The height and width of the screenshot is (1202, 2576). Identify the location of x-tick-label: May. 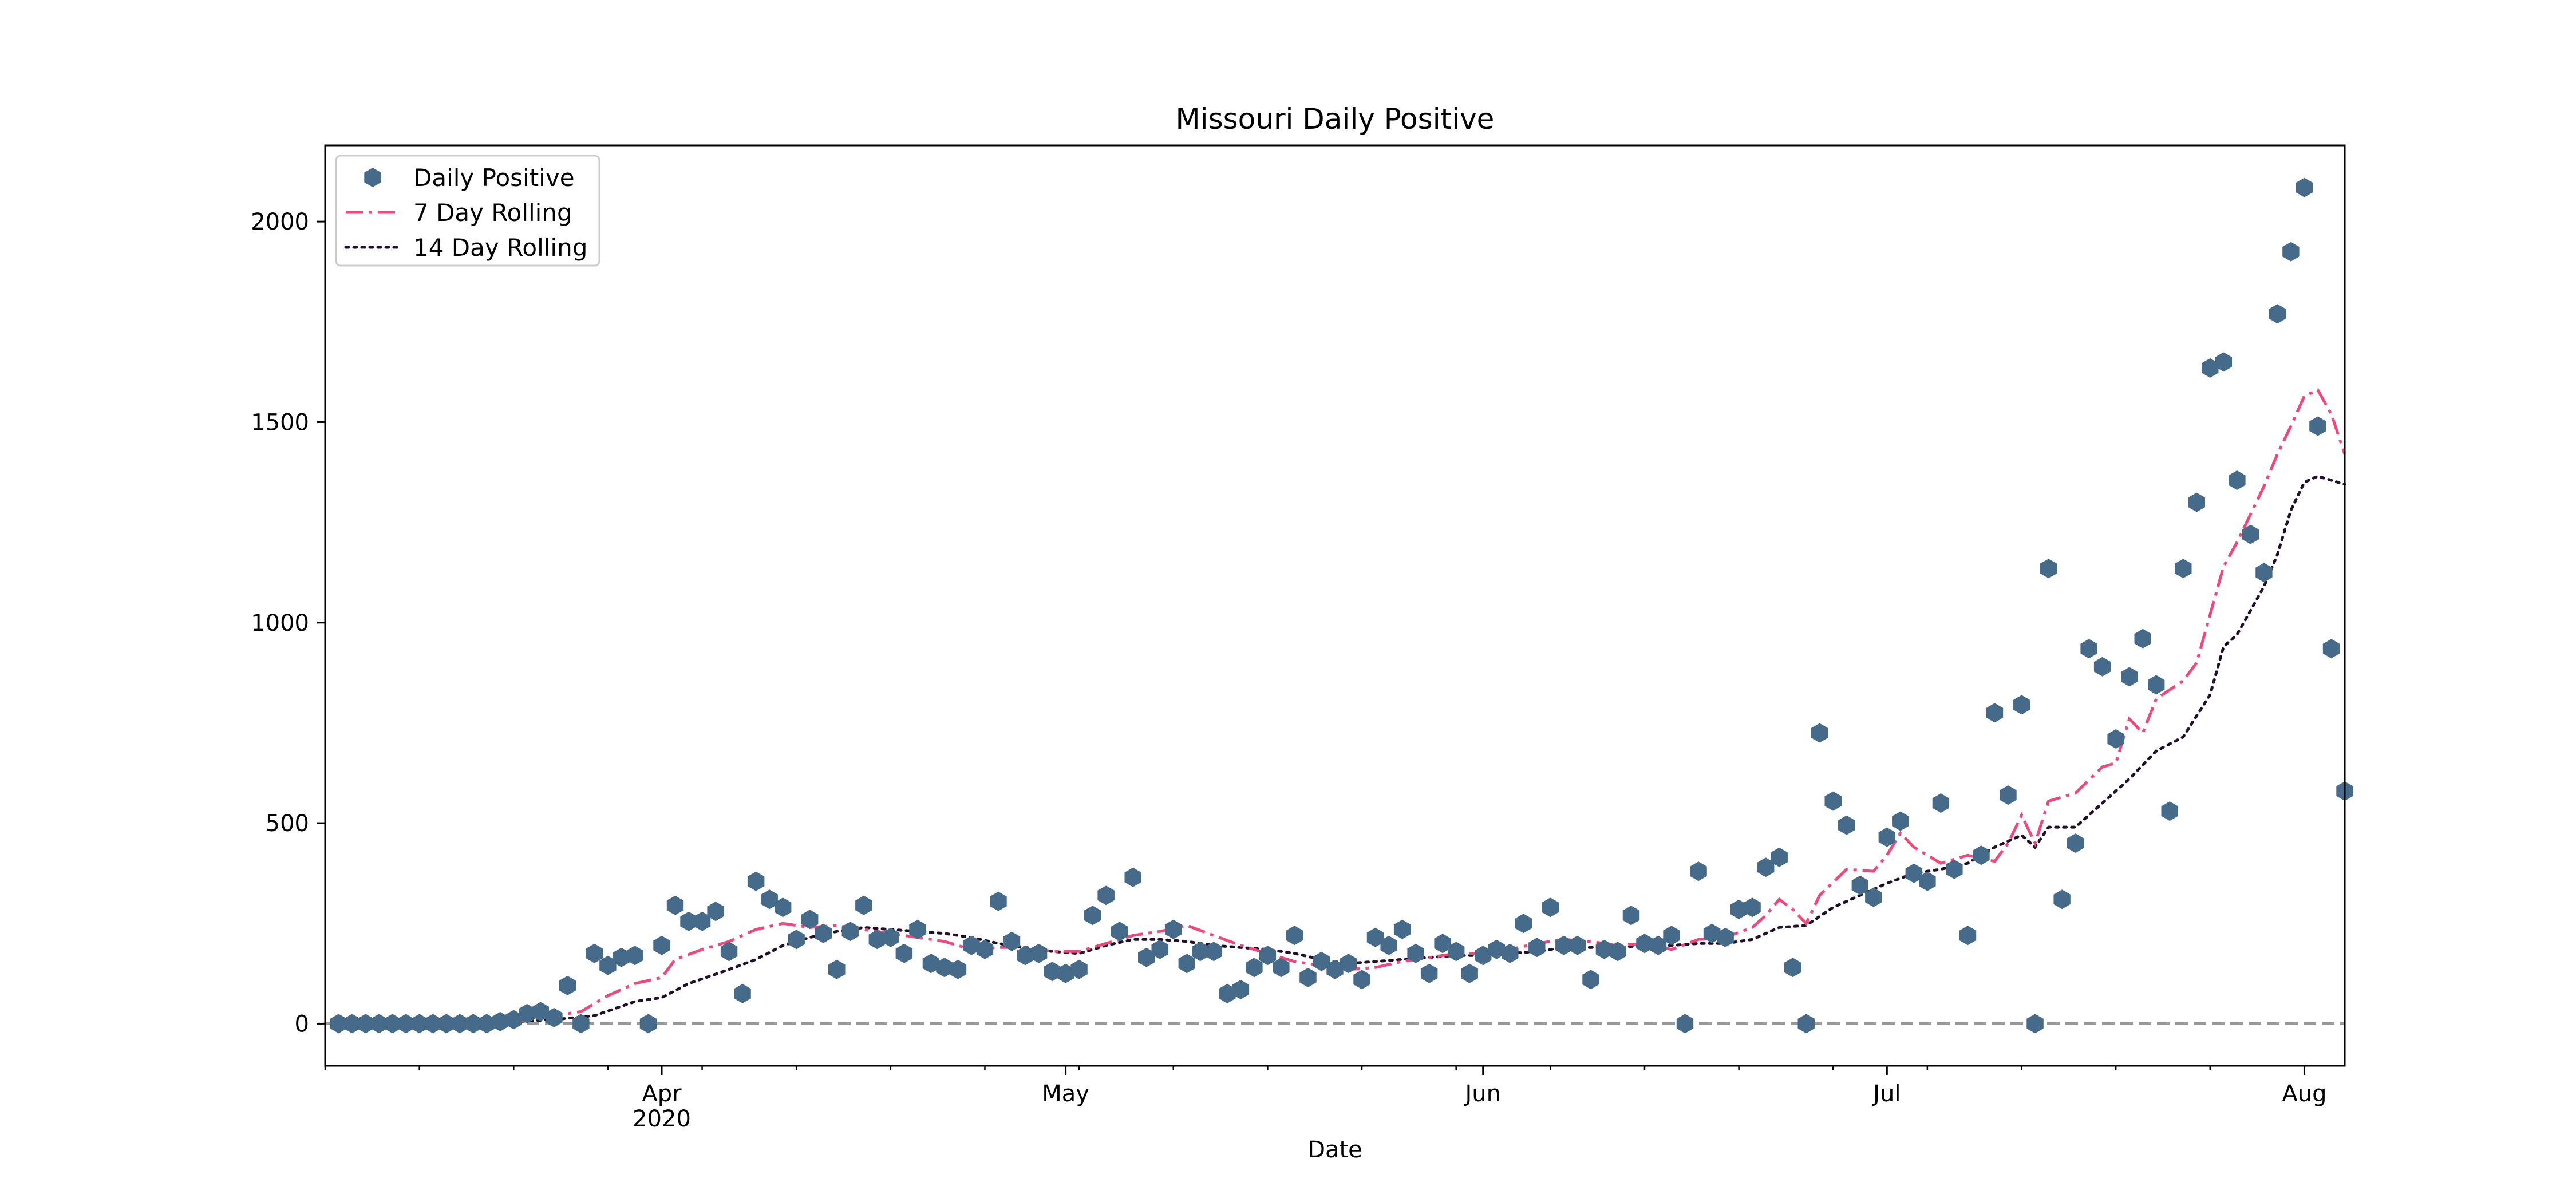
(1065, 1094).